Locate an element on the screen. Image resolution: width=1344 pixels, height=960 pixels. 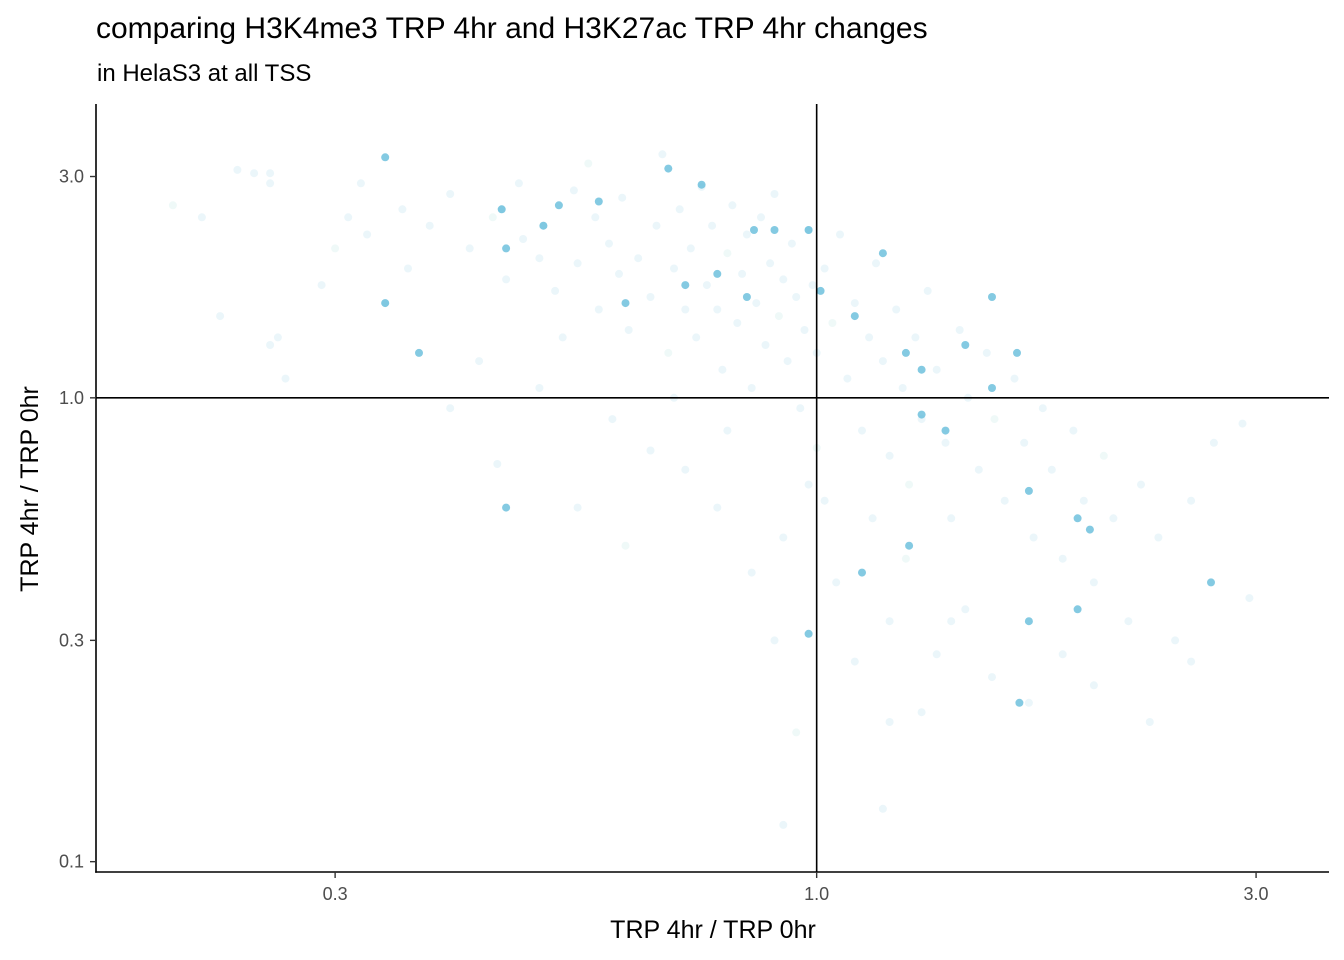
x-tick-label: 3.0 is located at coordinates (1256, 894).